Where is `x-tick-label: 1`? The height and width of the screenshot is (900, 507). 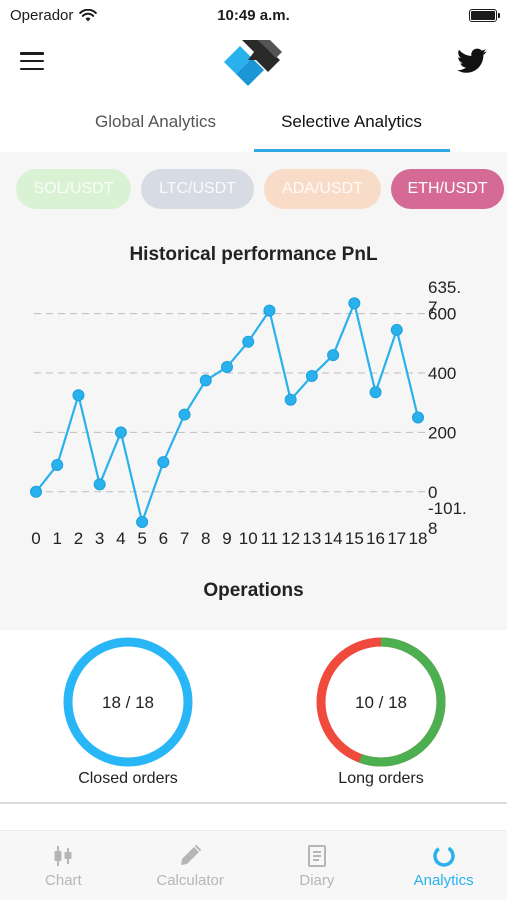
x-tick-label: 1 is located at coordinates (56, 538).